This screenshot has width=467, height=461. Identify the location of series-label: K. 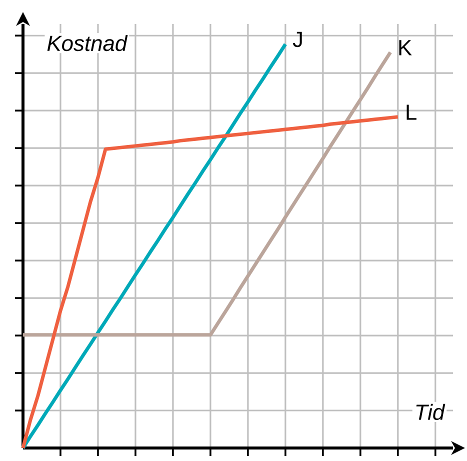
(405, 48).